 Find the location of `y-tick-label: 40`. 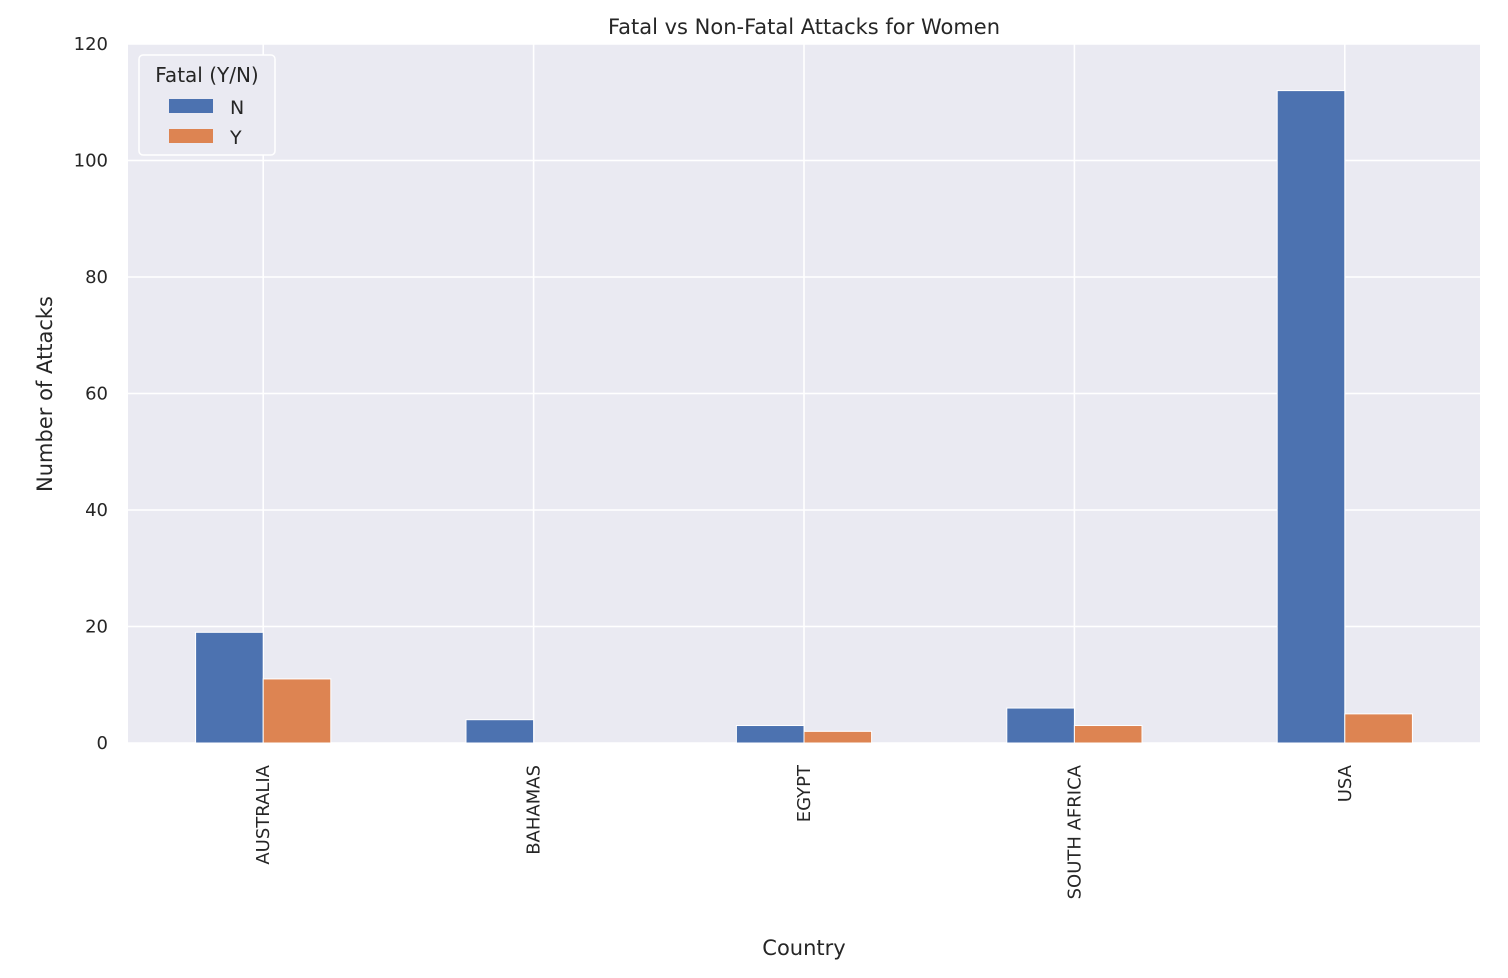

y-tick-label: 40 is located at coordinates (96, 510).